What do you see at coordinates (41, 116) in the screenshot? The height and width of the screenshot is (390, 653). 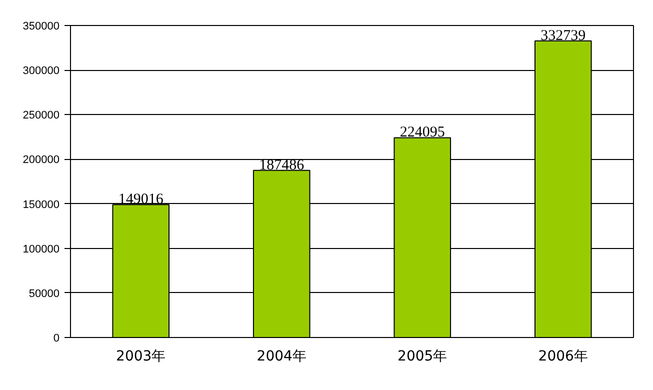 I see `y-tick-label: 250000` at bounding box center [41, 116].